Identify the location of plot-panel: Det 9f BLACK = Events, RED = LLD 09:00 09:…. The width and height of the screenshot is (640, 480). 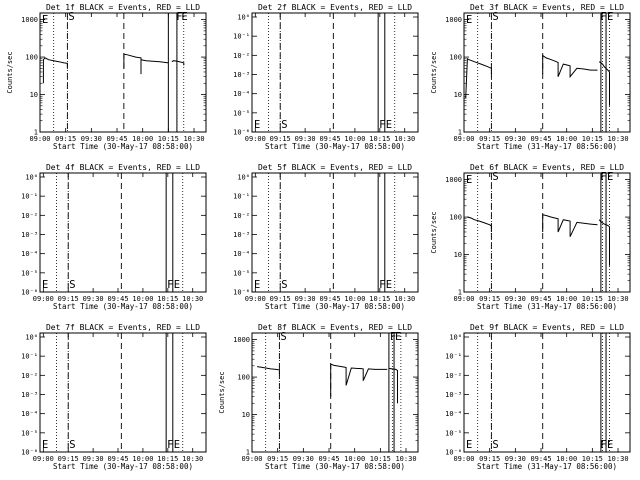
(538, 397).